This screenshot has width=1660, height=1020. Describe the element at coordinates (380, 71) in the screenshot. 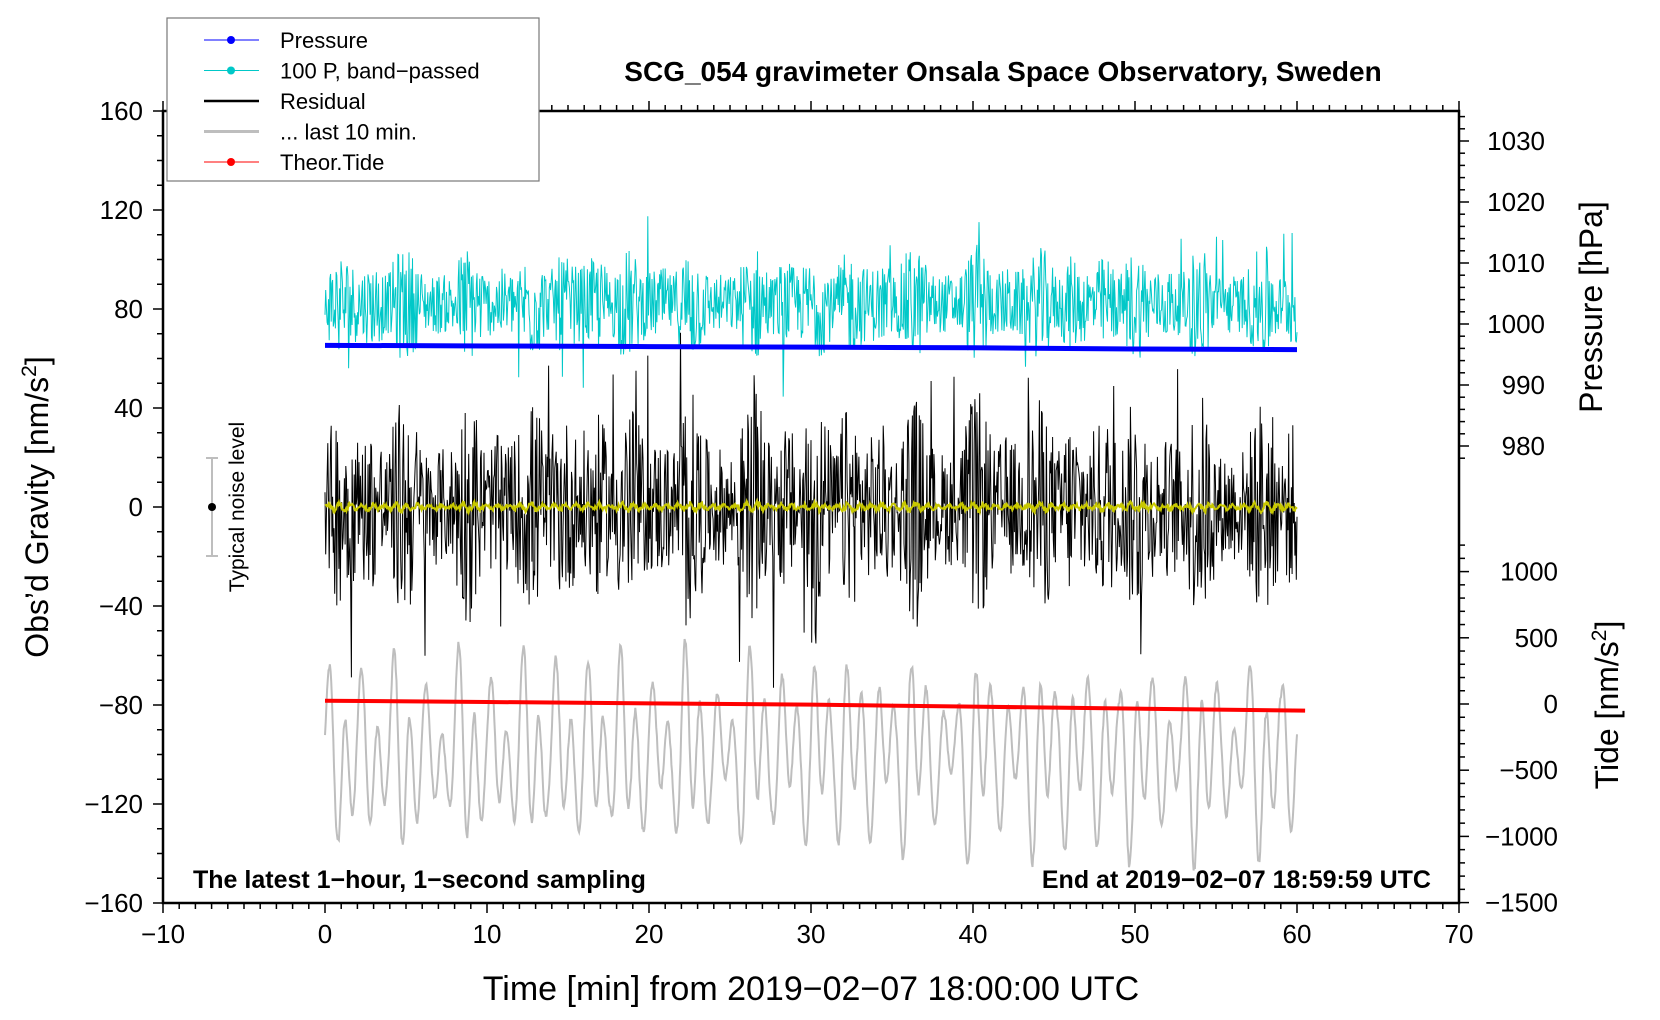

I see `legend-label: 100 P, band−passed` at that location.